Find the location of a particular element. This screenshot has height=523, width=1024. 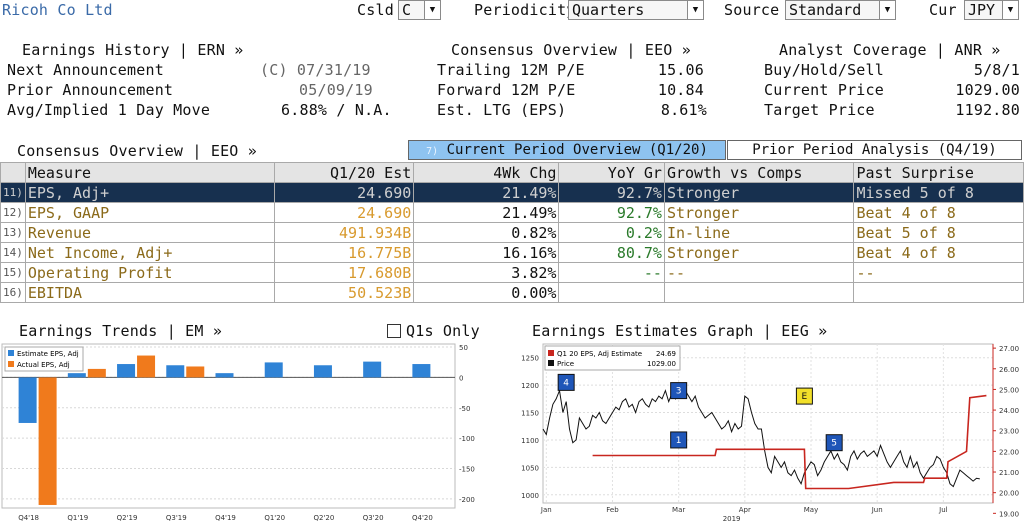

cell-measure: EPS, Adj+ is located at coordinates (149, 192).